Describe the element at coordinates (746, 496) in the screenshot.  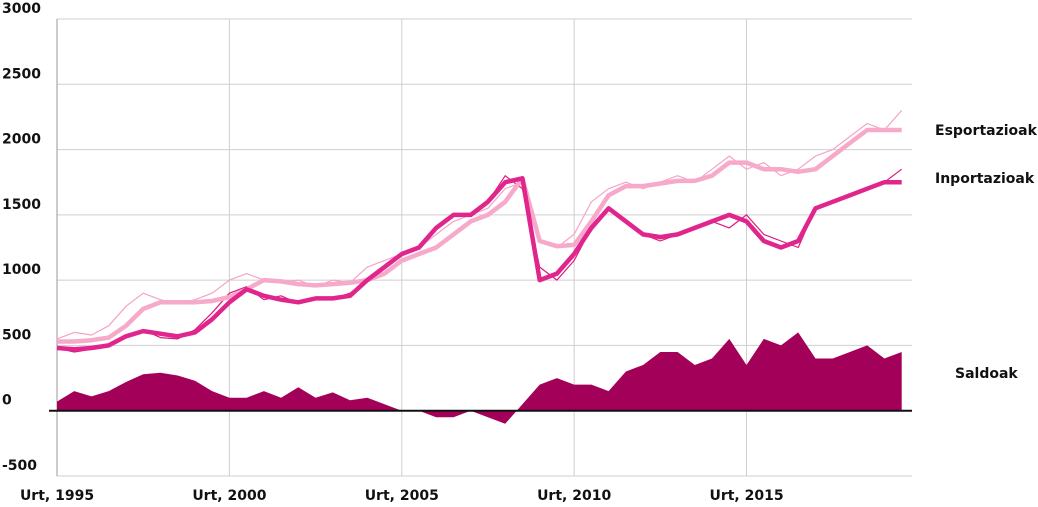
I see `x-tick-label: Urt, 2015` at that location.